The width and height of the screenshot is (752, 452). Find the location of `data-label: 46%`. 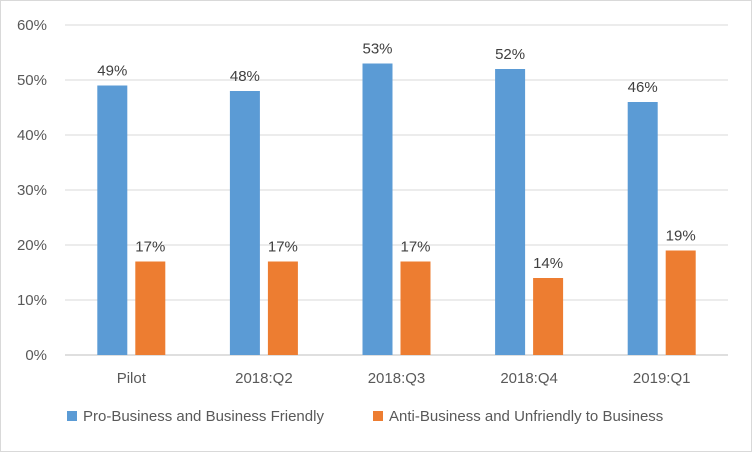

data-label: 46% is located at coordinates (643, 87).